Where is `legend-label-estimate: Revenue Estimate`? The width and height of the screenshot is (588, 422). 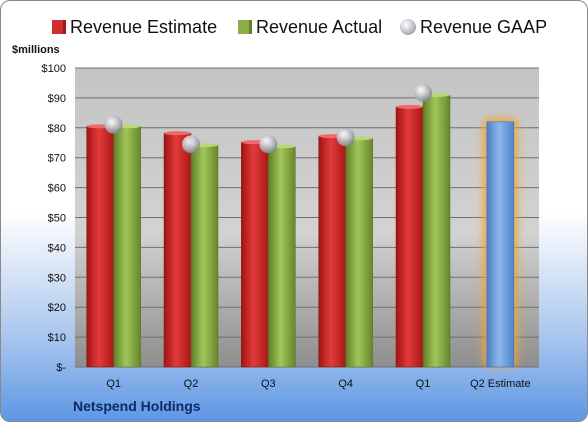 legend-label-estimate: Revenue Estimate is located at coordinates (144, 27).